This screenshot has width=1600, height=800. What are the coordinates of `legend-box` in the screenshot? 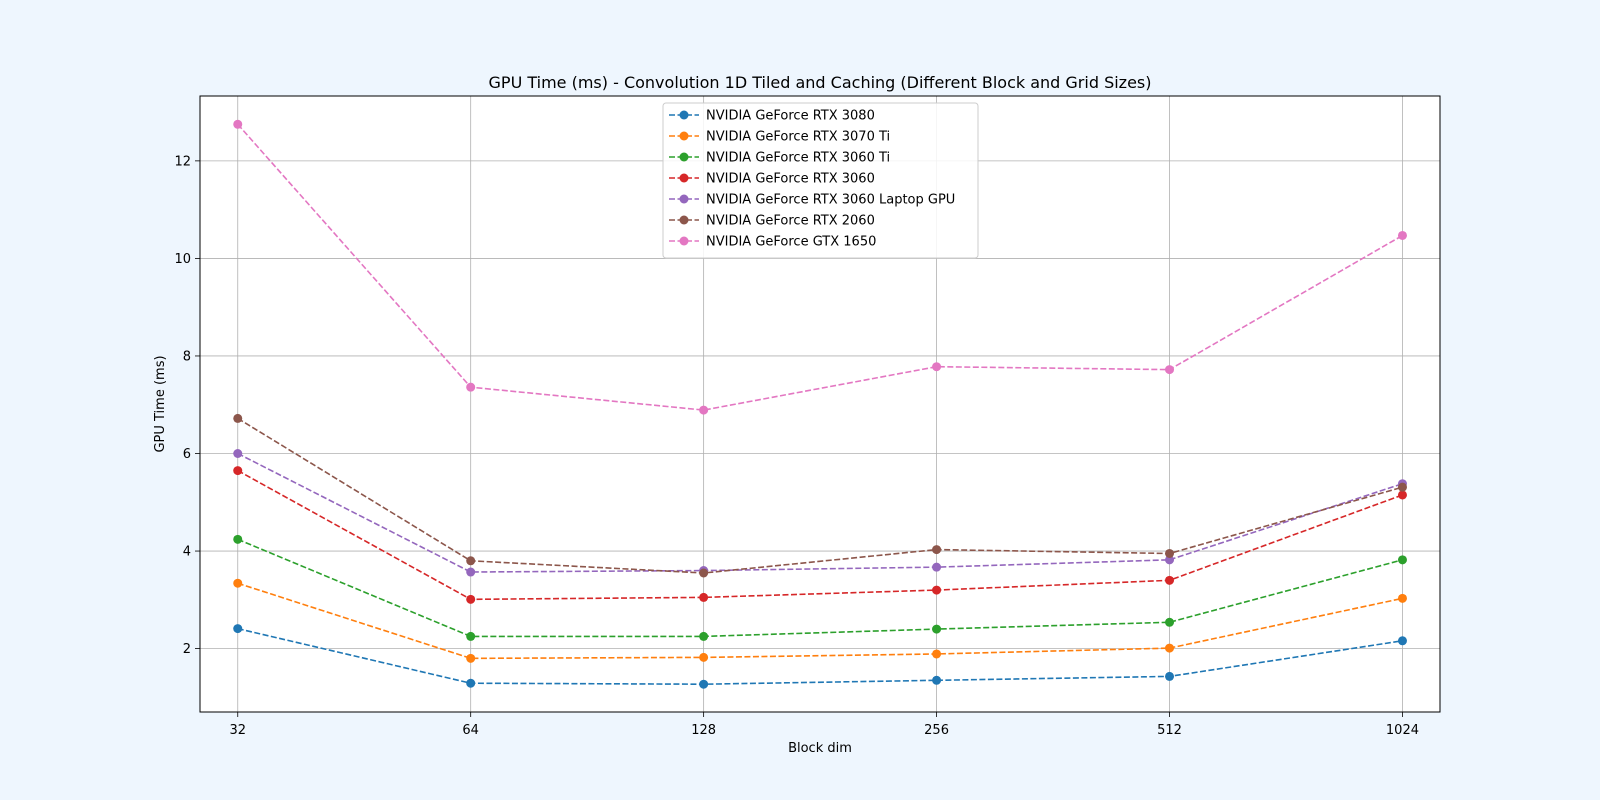 It's located at (820, 180).